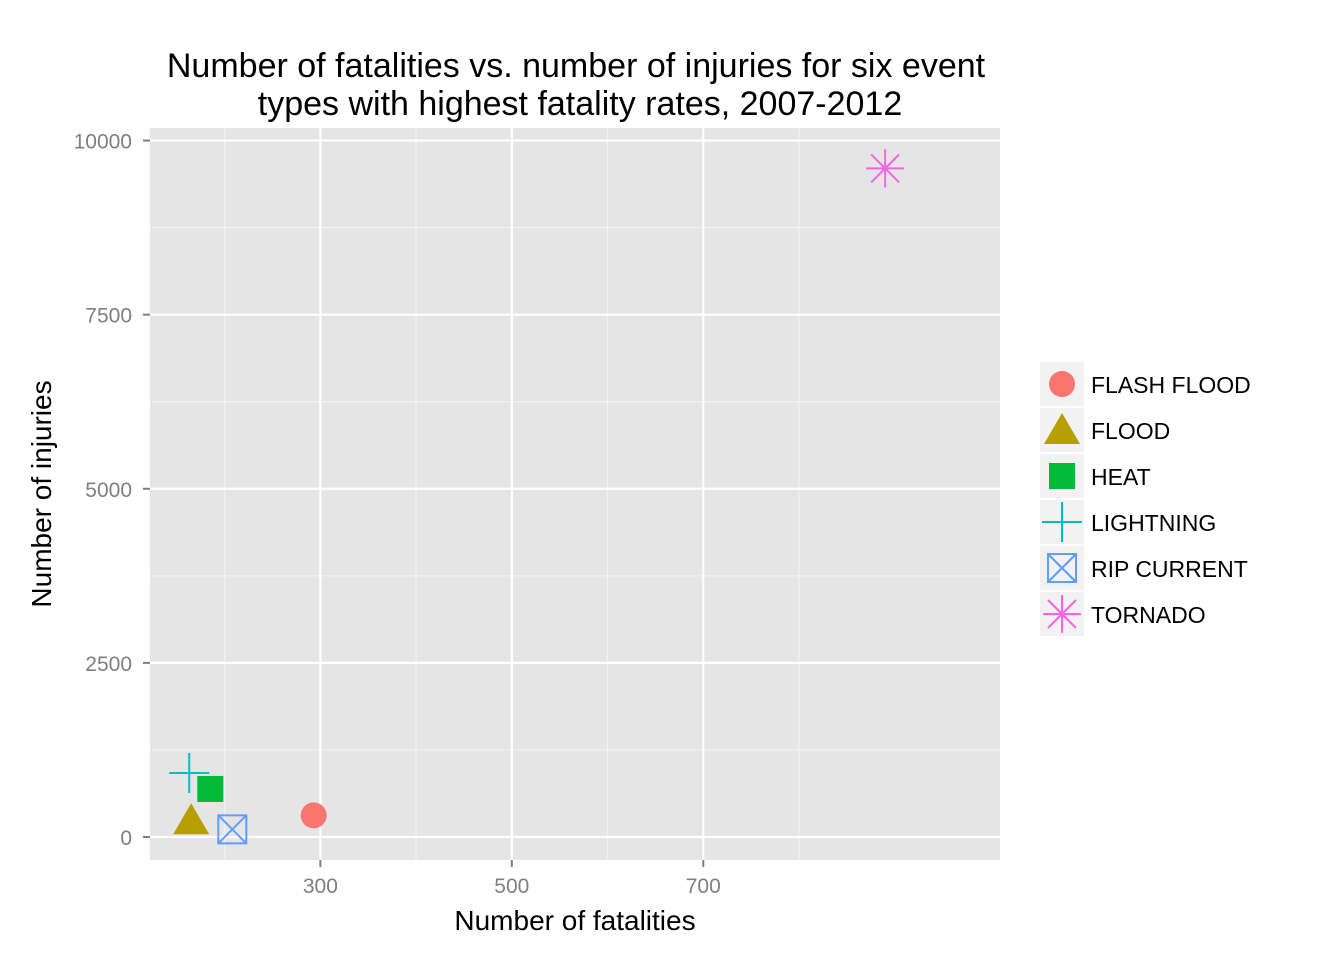 The width and height of the screenshot is (1344, 960). Describe the element at coordinates (1062, 476) in the screenshot. I see `legend-key-heat` at that location.